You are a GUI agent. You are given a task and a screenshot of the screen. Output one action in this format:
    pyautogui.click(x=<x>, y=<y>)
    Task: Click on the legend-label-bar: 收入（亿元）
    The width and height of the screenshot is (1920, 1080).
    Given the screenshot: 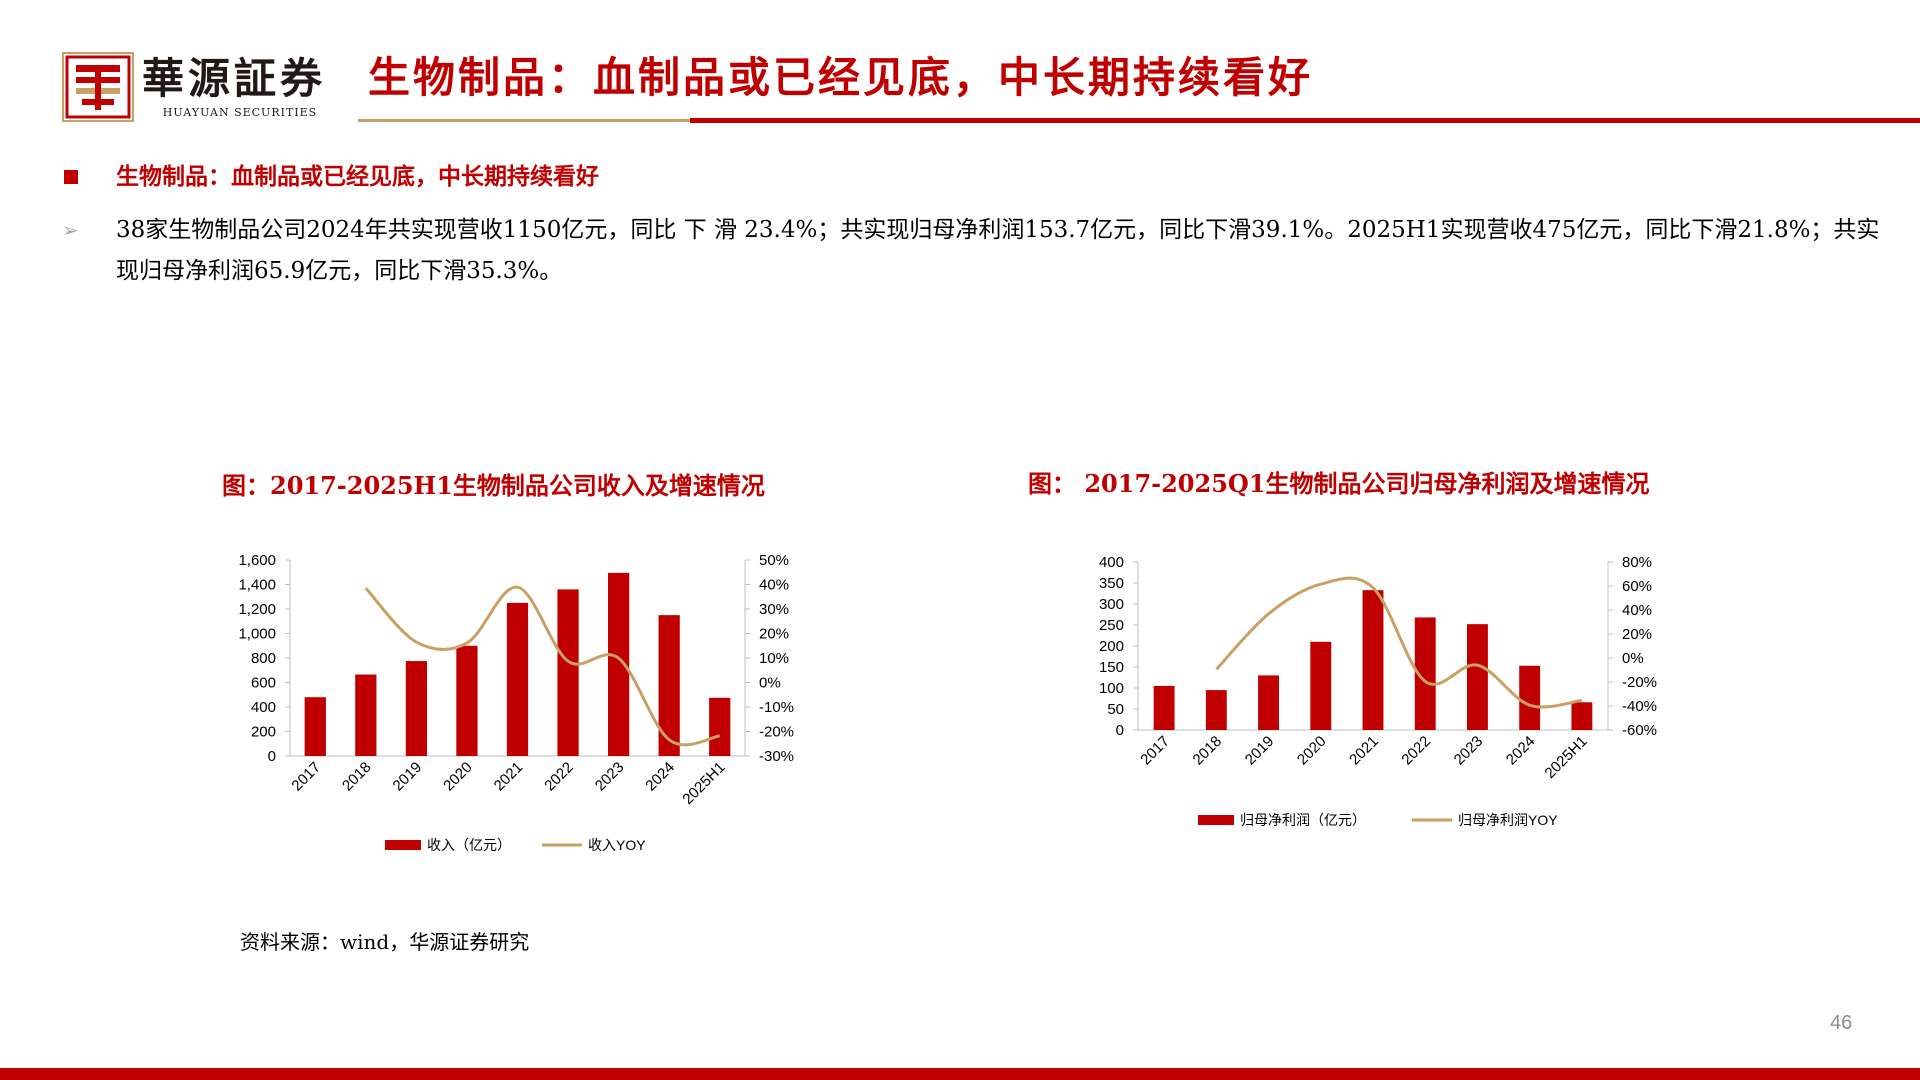 What is the action you would take?
    pyautogui.click(x=469, y=845)
    